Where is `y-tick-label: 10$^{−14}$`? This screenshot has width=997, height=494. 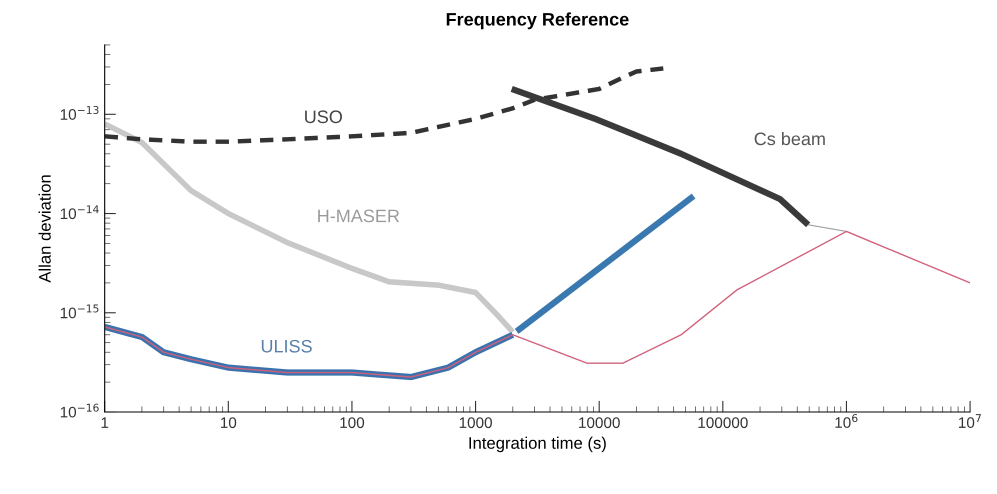 y-tick-label: 10$^{−14}$ is located at coordinates (79, 212).